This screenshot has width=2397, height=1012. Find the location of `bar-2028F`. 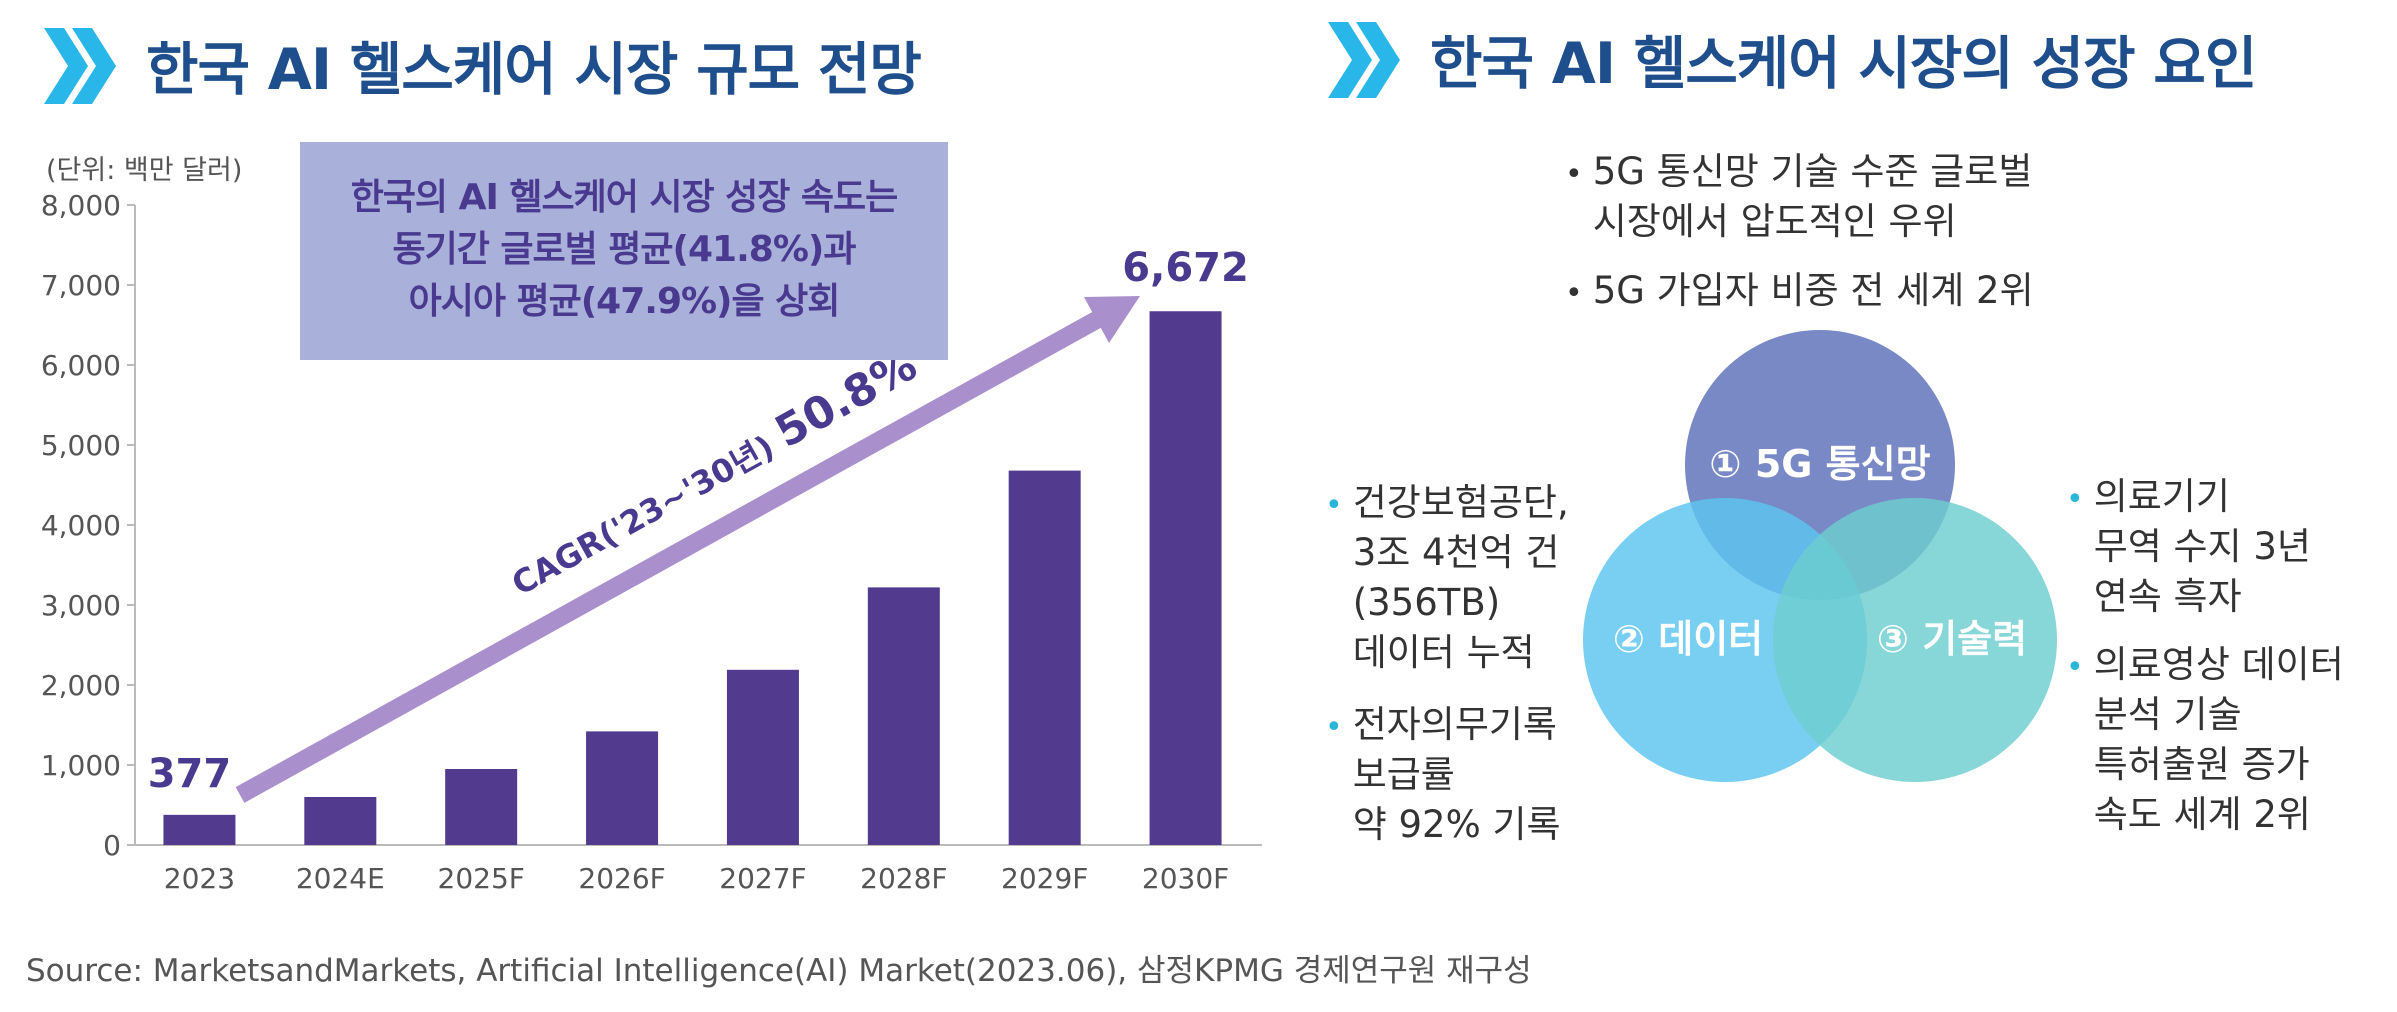

bar-2028F is located at coordinates (903, 716).